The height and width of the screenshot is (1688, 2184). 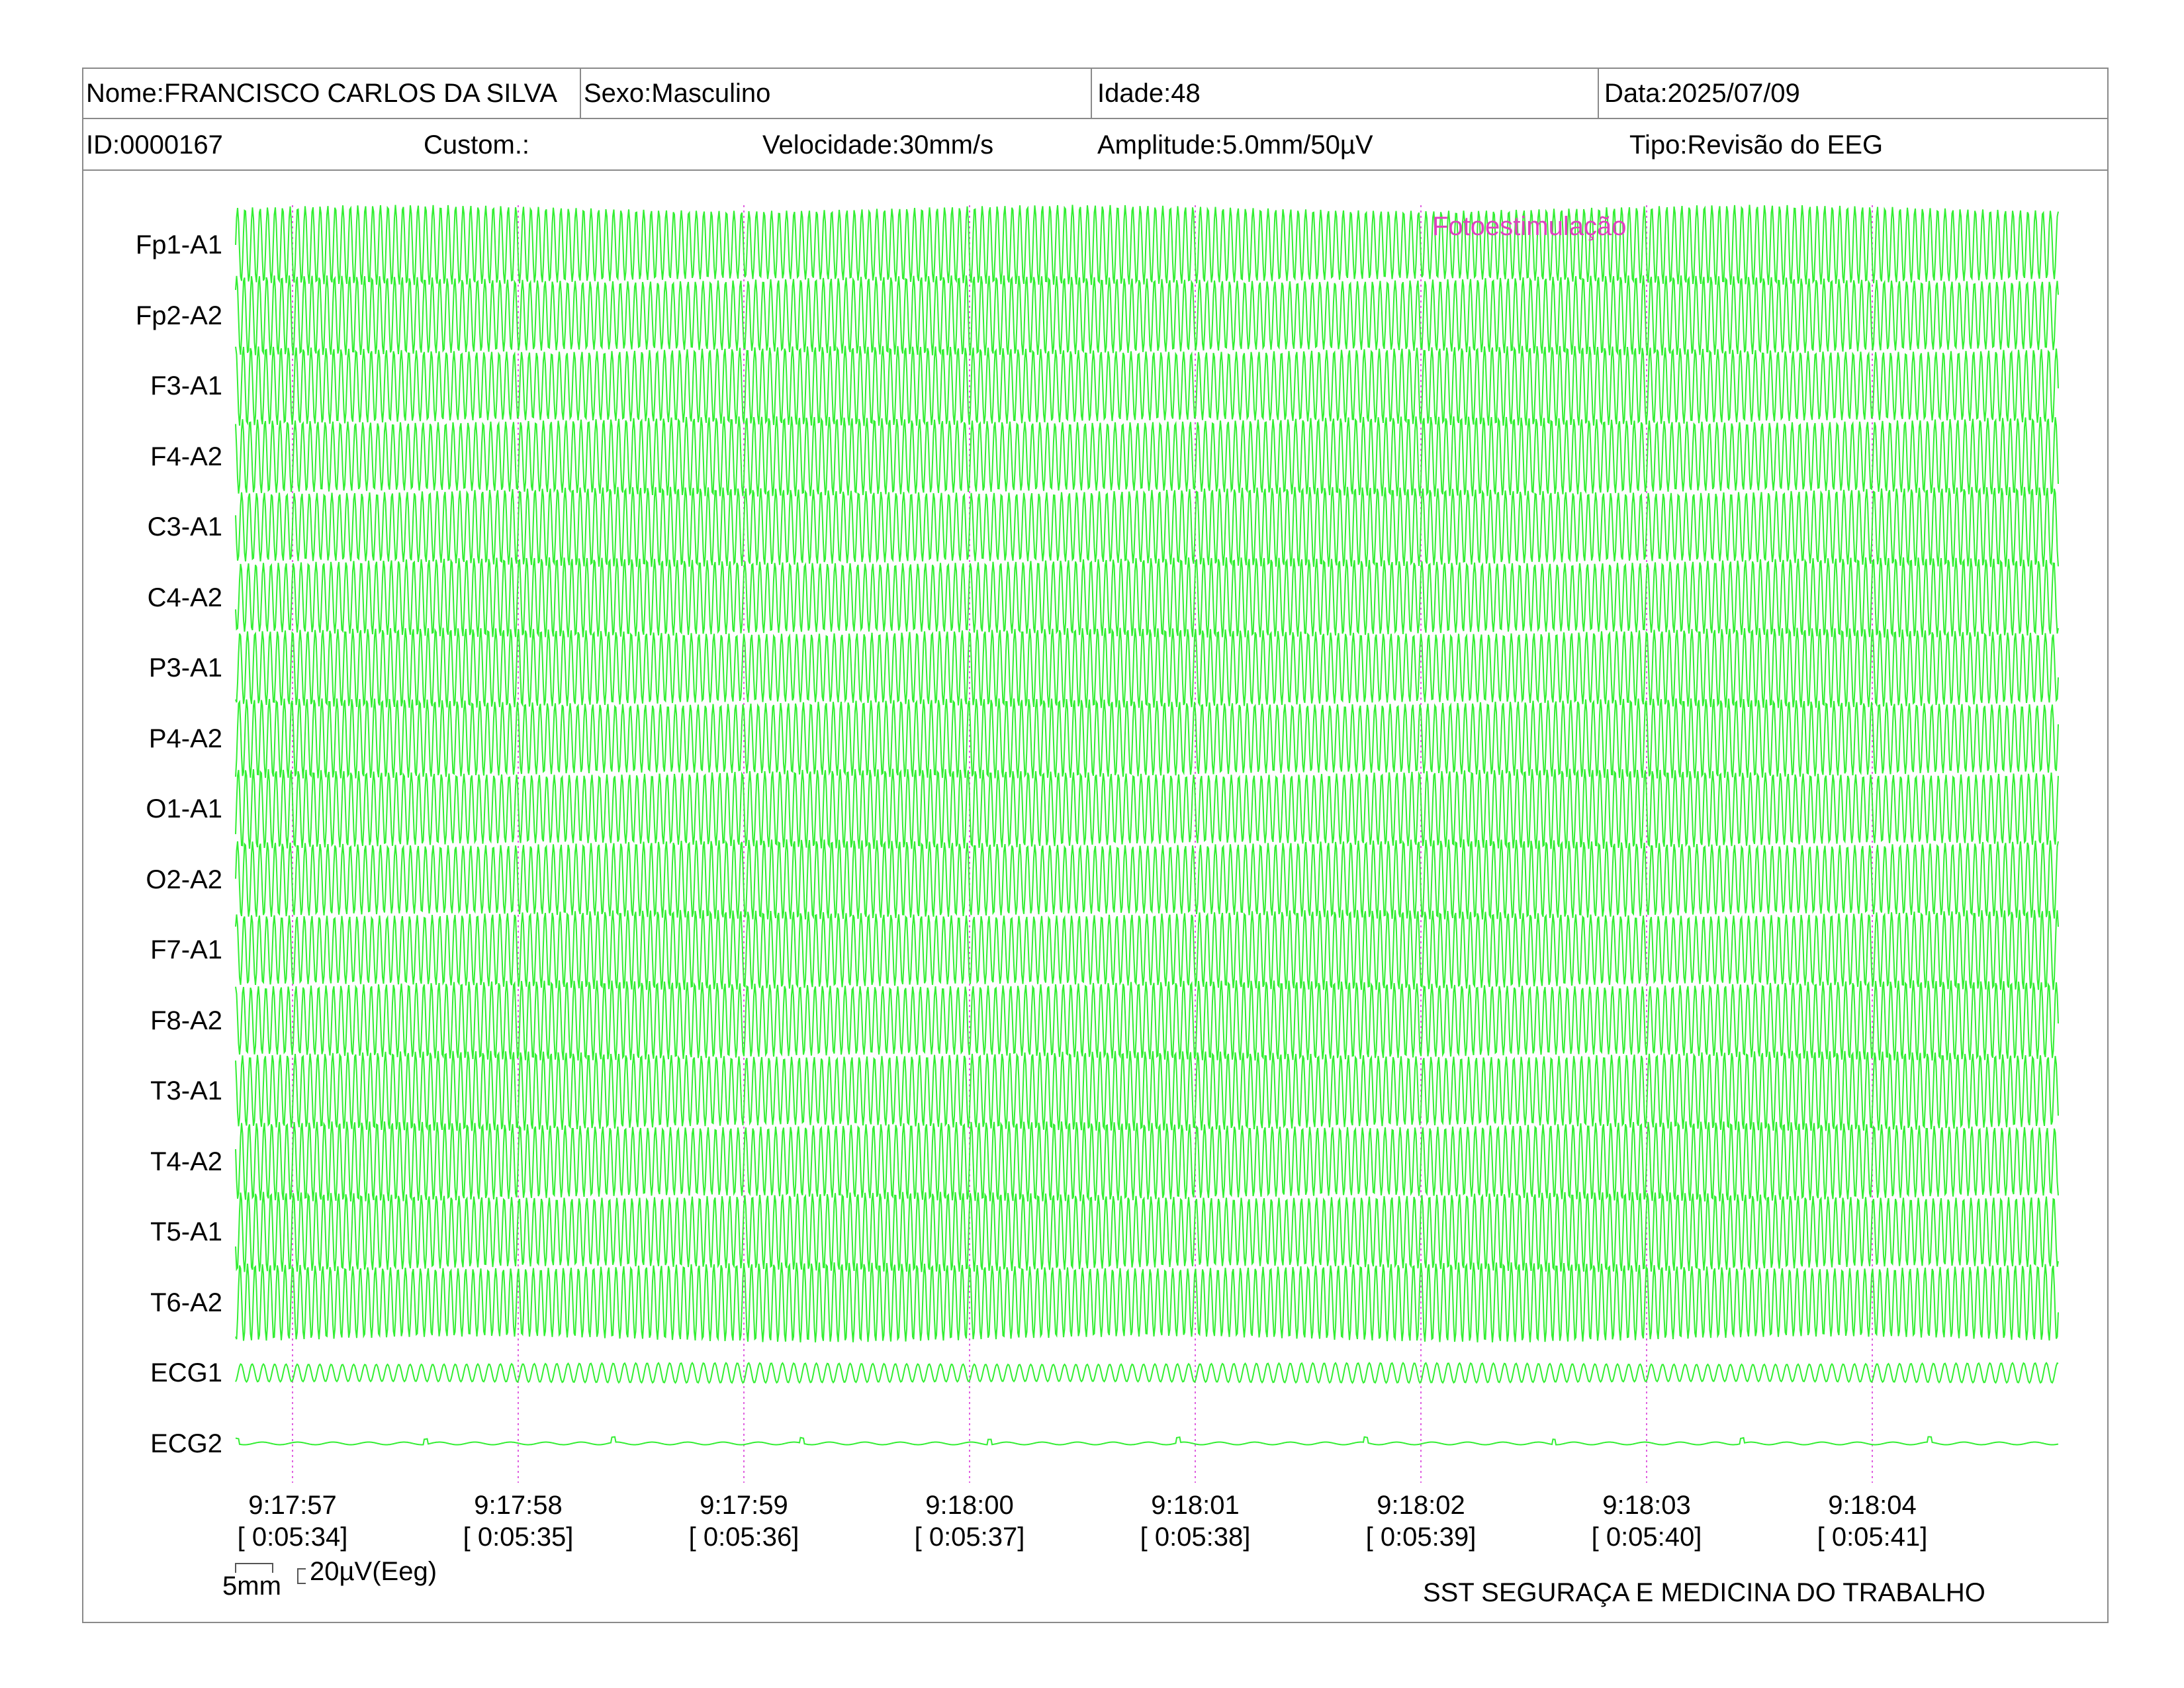 What do you see at coordinates (1872, 1537) in the screenshot?
I see `elapsed-time-label: [ 0:05:41]` at bounding box center [1872, 1537].